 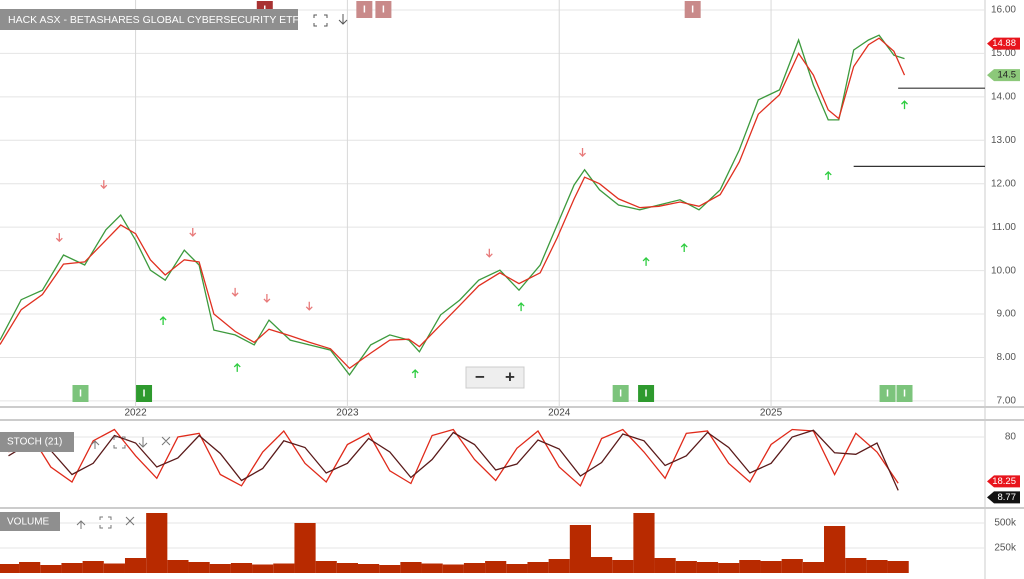 What do you see at coordinates (320, 20) in the screenshot?
I see `fullscreen-icon` at bounding box center [320, 20].